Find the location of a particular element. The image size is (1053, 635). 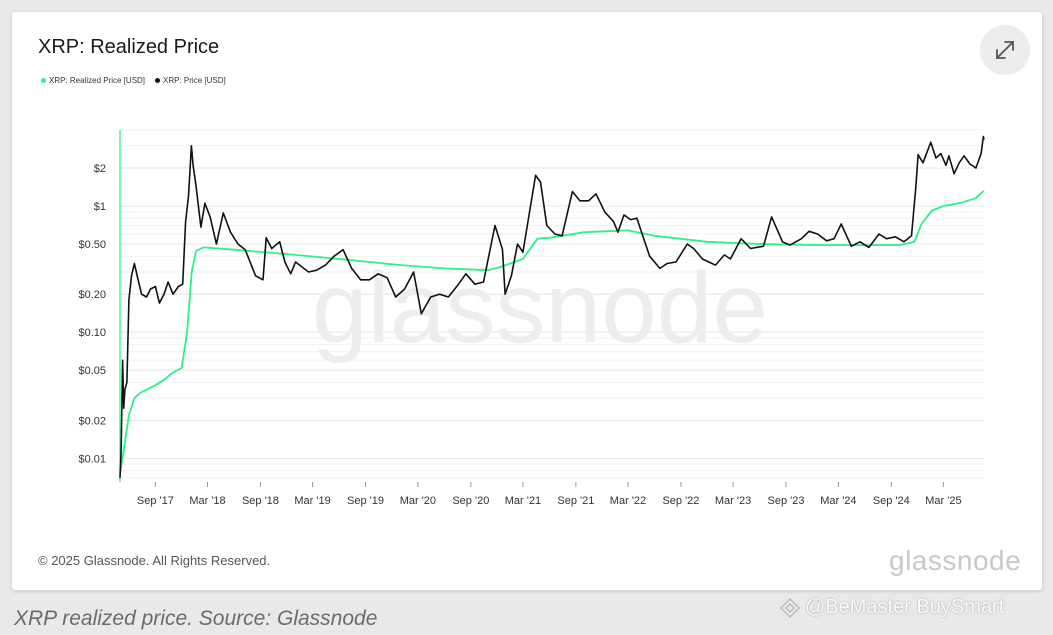

x-tick-label: Sep '22 is located at coordinates (680, 501).